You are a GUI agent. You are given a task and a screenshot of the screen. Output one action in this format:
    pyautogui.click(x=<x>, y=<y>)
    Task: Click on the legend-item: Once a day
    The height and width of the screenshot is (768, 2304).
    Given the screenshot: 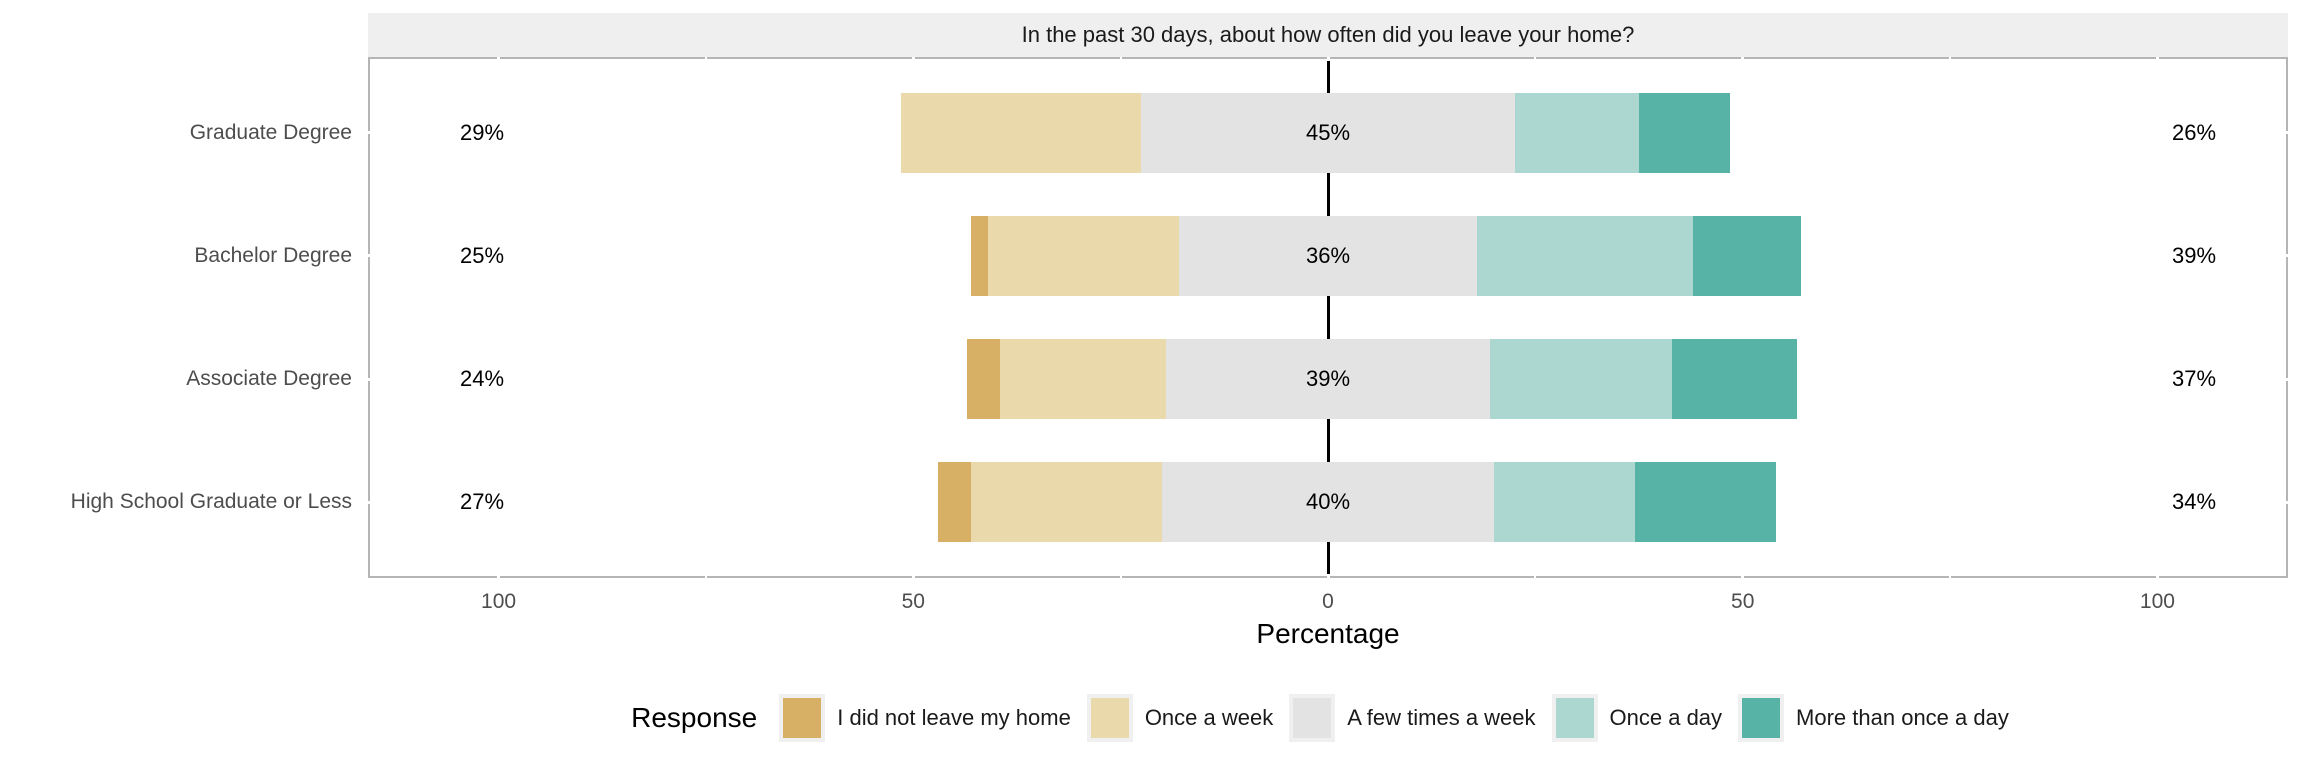 What is the action you would take?
    pyautogui.click(x=1637, y=718)
    